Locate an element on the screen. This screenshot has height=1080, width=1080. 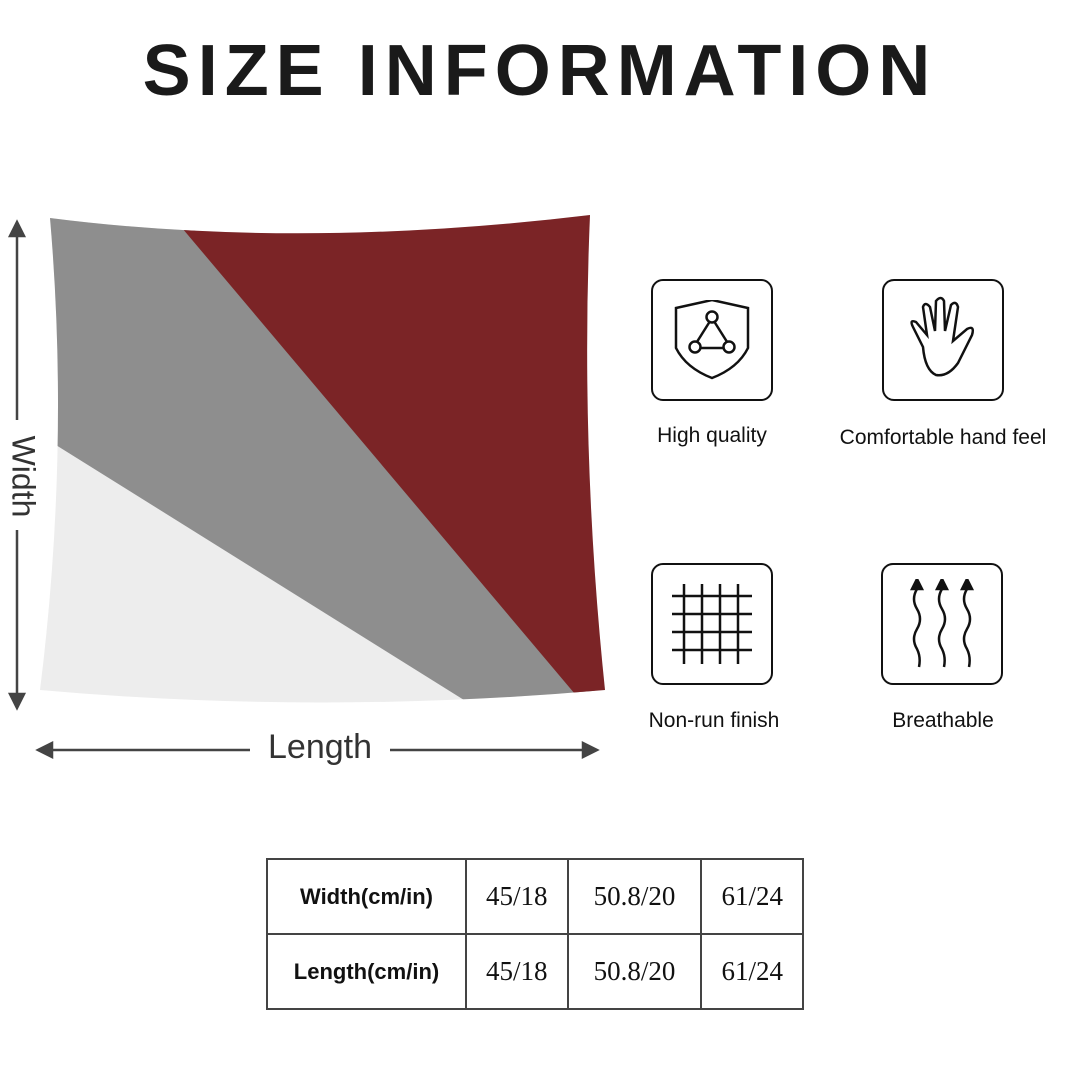
length-label: Length is located at coordinates (320, 747).